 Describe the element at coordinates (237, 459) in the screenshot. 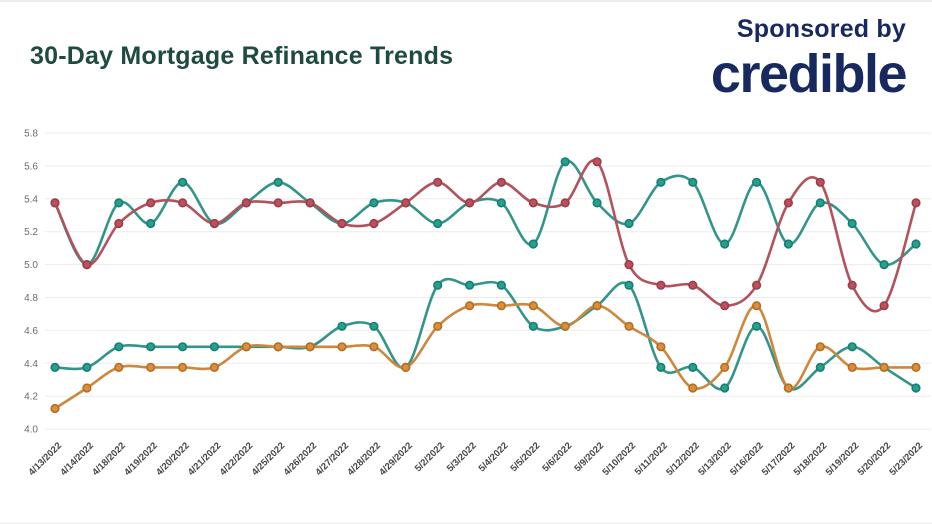

I see `x-tick-label: 4/22/2022` at that location.